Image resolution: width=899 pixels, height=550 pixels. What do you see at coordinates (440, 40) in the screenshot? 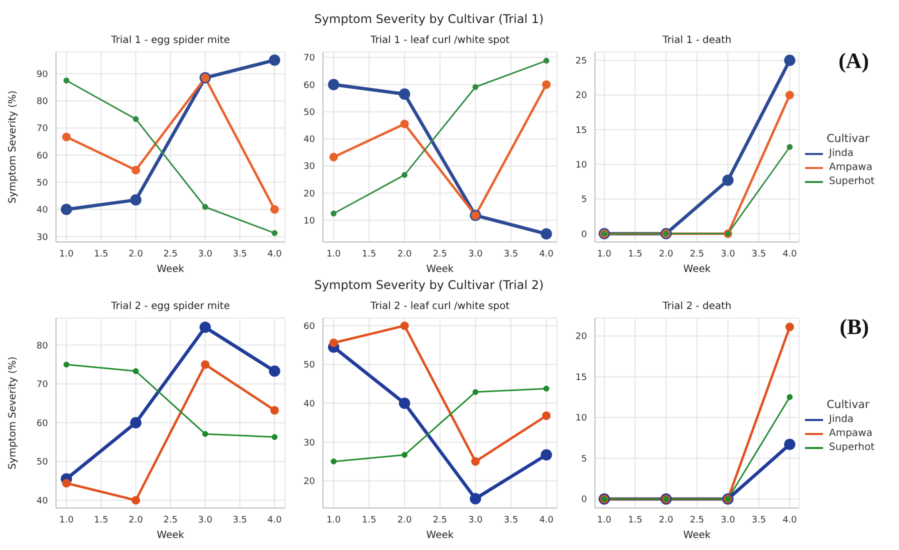
I see `chart-title: Trial 1 - leaf curl /white spot` at bounding box center [440, 40].